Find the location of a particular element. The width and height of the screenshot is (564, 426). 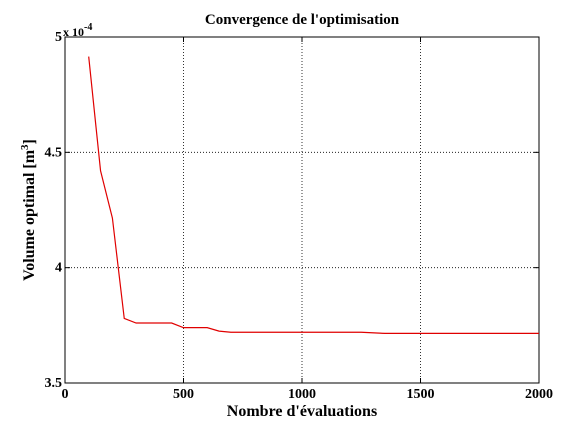

y-tick-label: 3.5 is located at coordinates (54, 383).